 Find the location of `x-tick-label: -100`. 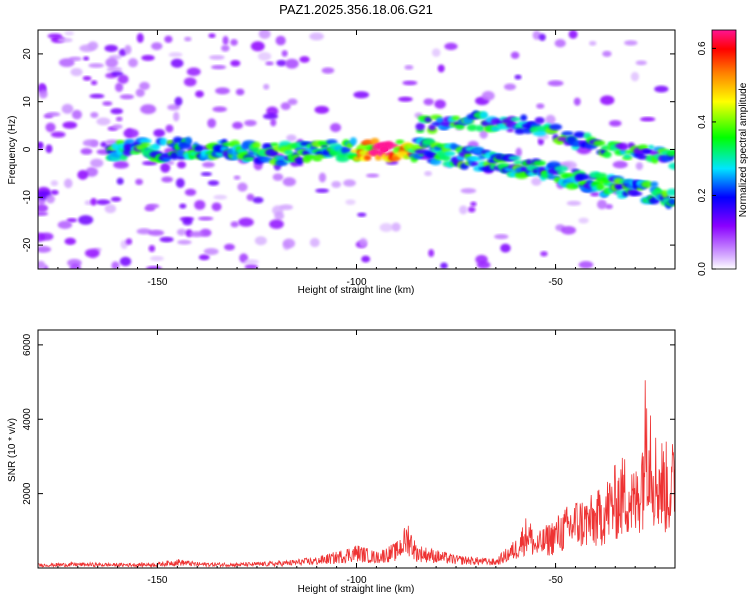

x-tick-label: -100 is located at coordinates (356, 580).